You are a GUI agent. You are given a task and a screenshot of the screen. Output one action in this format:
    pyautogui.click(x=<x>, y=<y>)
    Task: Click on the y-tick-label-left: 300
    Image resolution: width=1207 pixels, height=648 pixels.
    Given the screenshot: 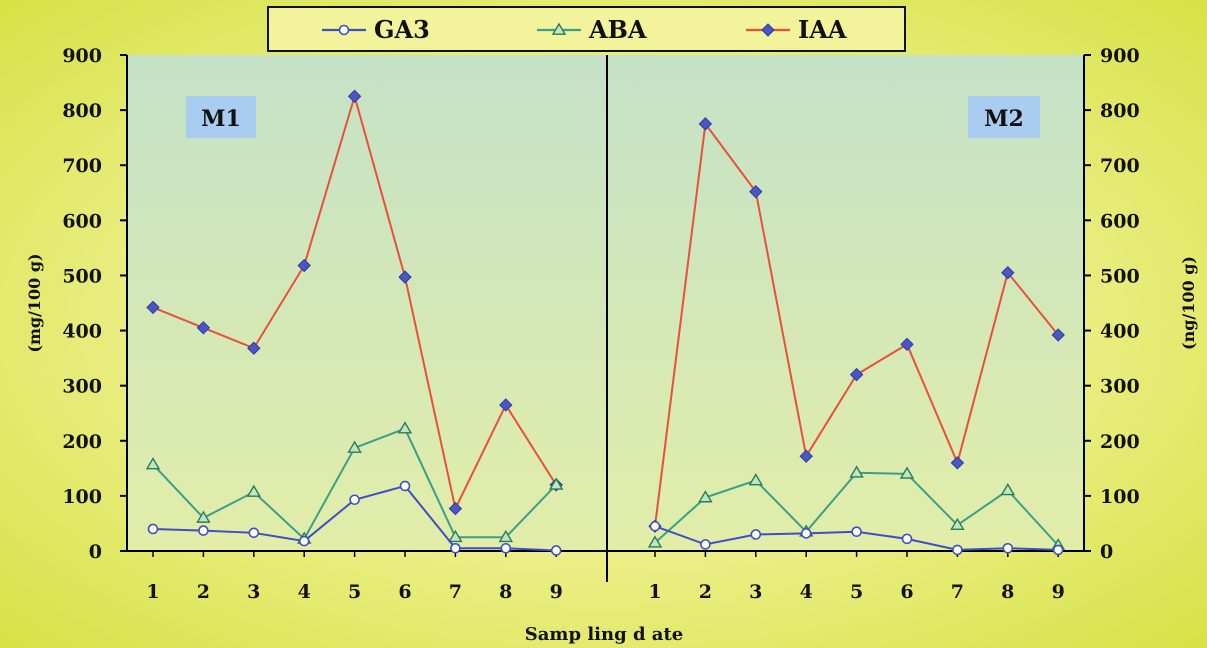 What is the action you would take?
    pyautogui.click(x=82, y=387)
    